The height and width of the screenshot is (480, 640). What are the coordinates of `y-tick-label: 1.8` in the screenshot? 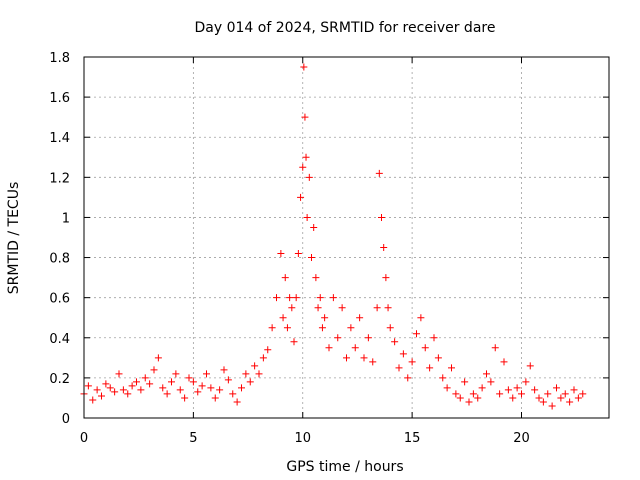 It's located at (59, 58).